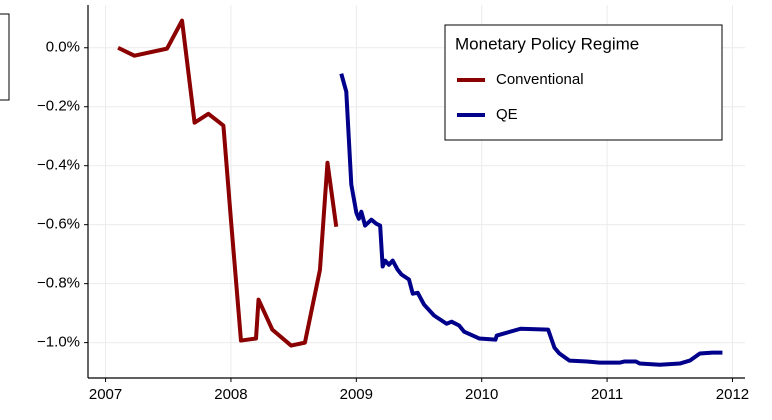 Image resolution: width=772 pixels, height=420 pixels. What do you see at coordinates (507, 114) in the screenshot?
I see `legend-label: QE` at bounding box center [507, 114].